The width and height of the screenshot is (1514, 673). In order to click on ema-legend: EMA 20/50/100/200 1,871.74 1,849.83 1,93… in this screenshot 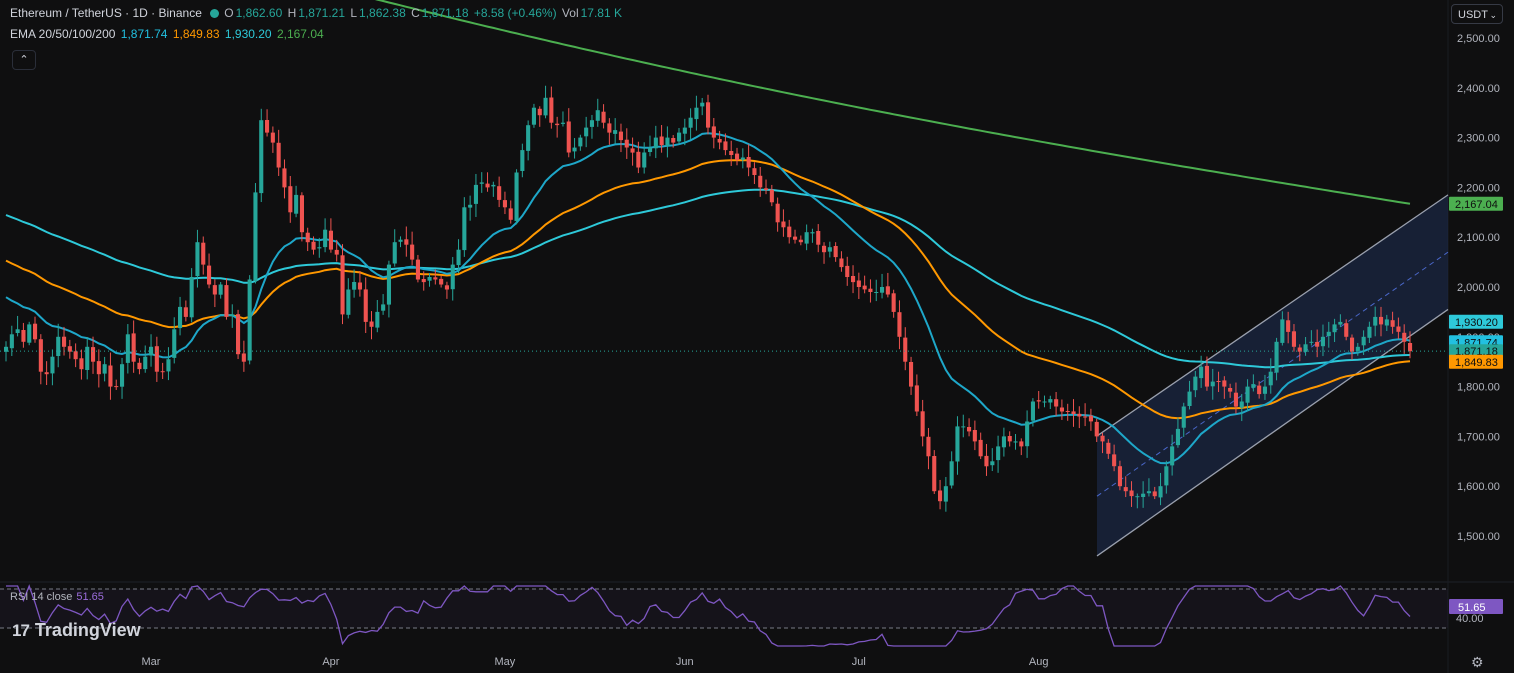, I will do `click(168, 34)`.